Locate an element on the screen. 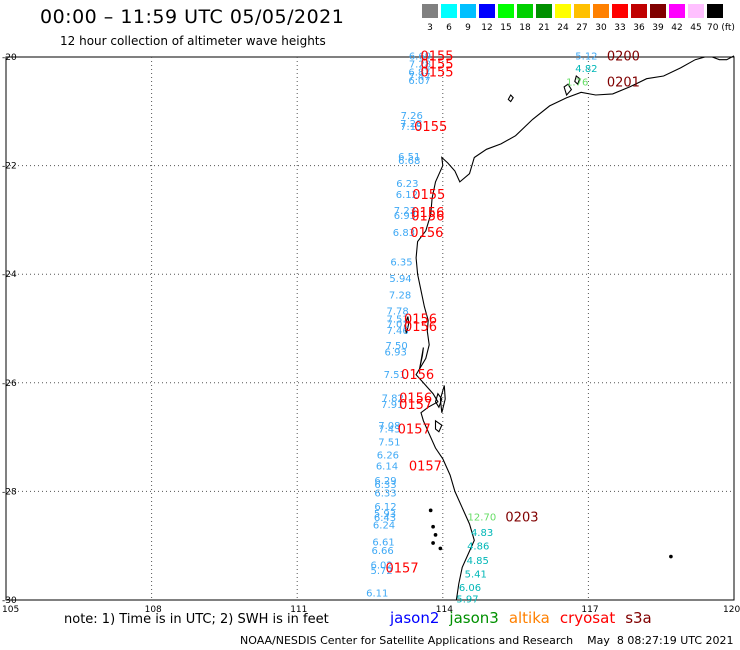 The image size is (740, 650). satellite-legend: jason2 jason3 altika cryosat s3a is located at coordinates (526, 618).